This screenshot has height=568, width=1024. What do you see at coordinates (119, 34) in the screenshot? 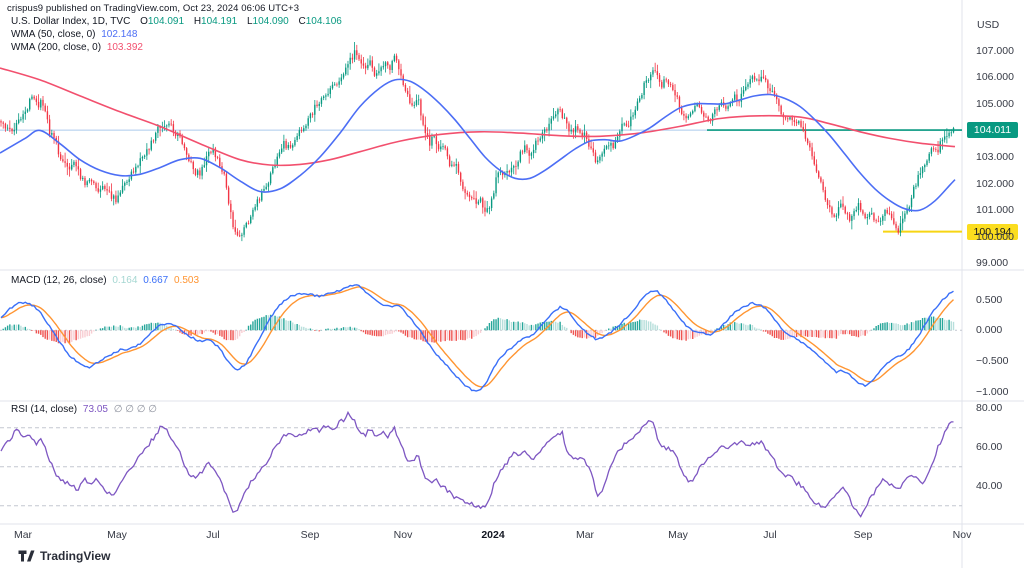
I see `wma50-value: 102.148` at bounding box center [119, 34].